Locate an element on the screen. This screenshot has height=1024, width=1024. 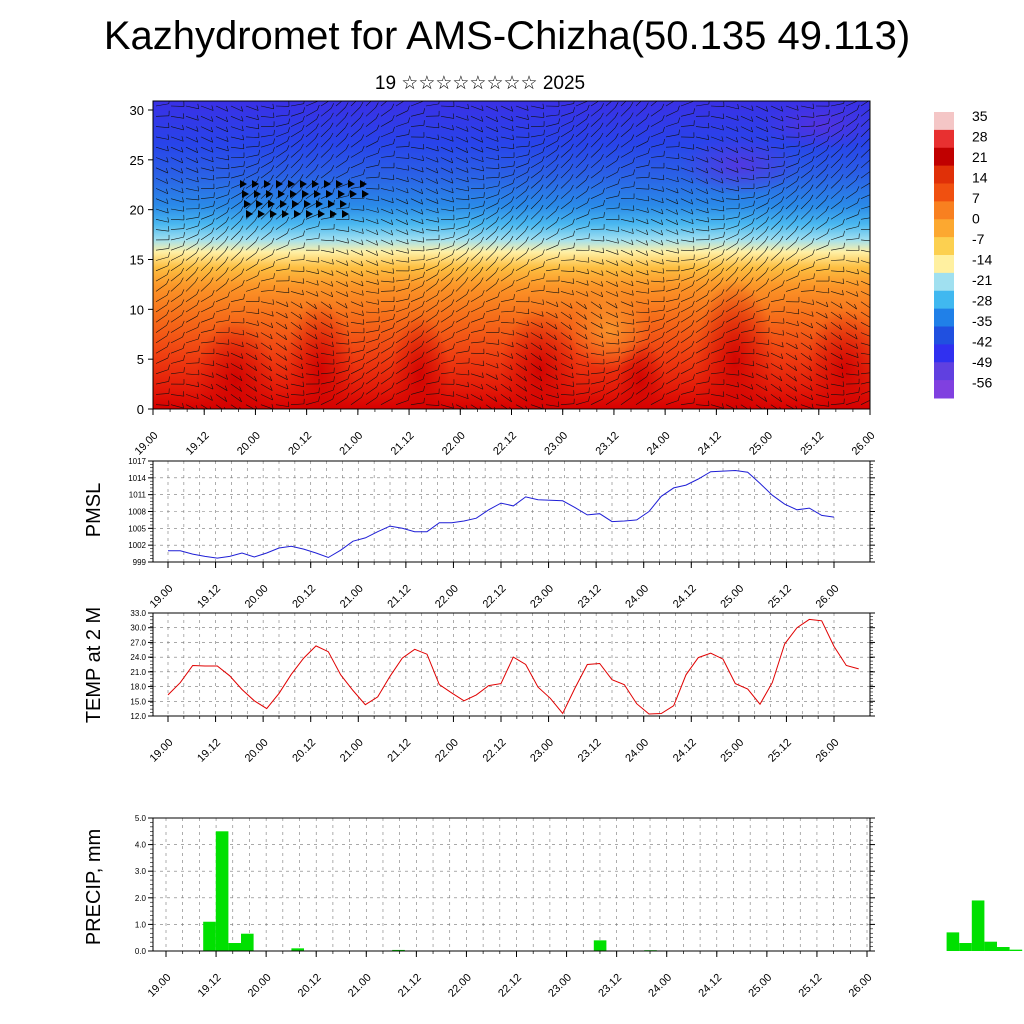
colorbar-label: 0 is located at coordinates (976, 219).